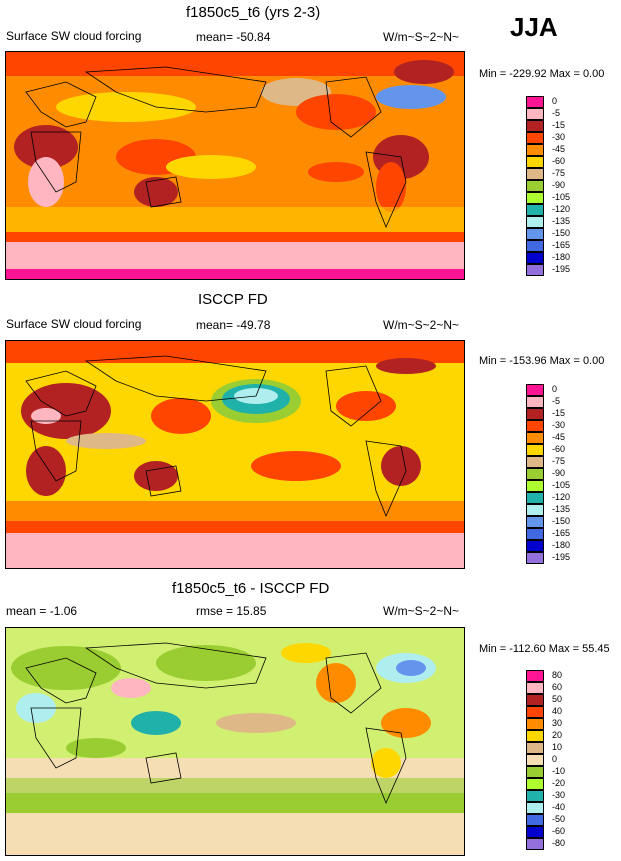  Describe the element at coordinates (561, 269) in the screenshot. I see `colorbar-tick-label: -195` at that location.